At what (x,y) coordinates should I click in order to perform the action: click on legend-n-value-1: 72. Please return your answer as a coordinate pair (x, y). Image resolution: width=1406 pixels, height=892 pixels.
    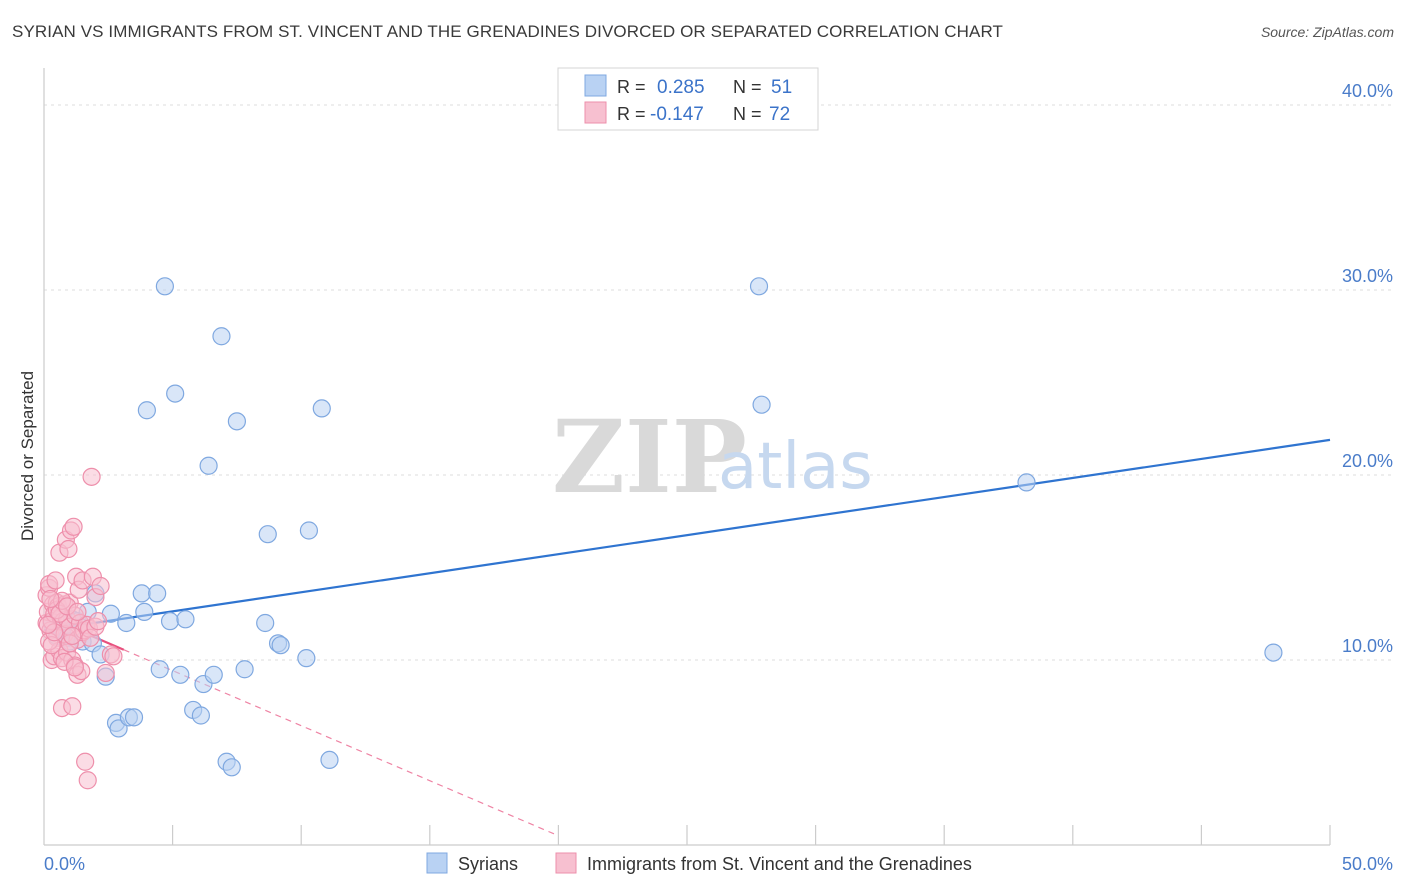
    Looking at the image, I should click on (779, 114).